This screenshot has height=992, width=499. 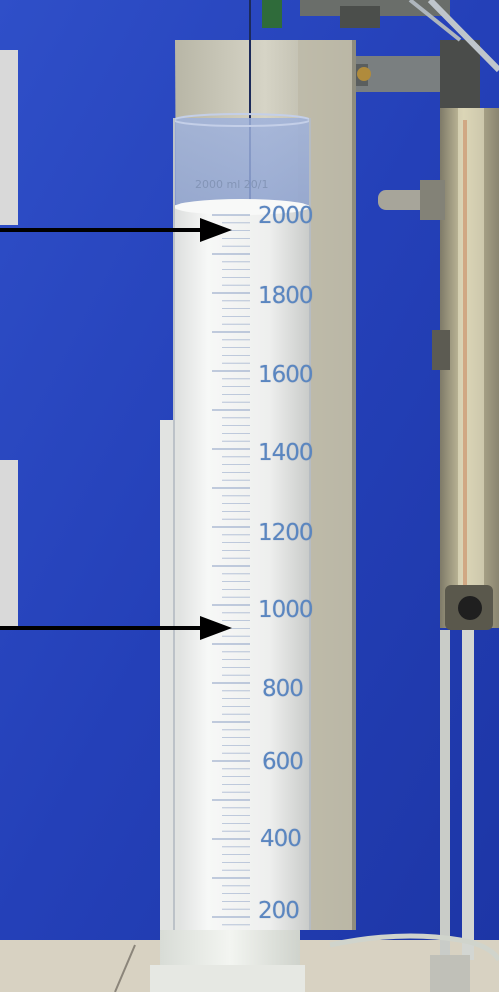 I want to click on cylinder-base, so click(x=227, y=958).